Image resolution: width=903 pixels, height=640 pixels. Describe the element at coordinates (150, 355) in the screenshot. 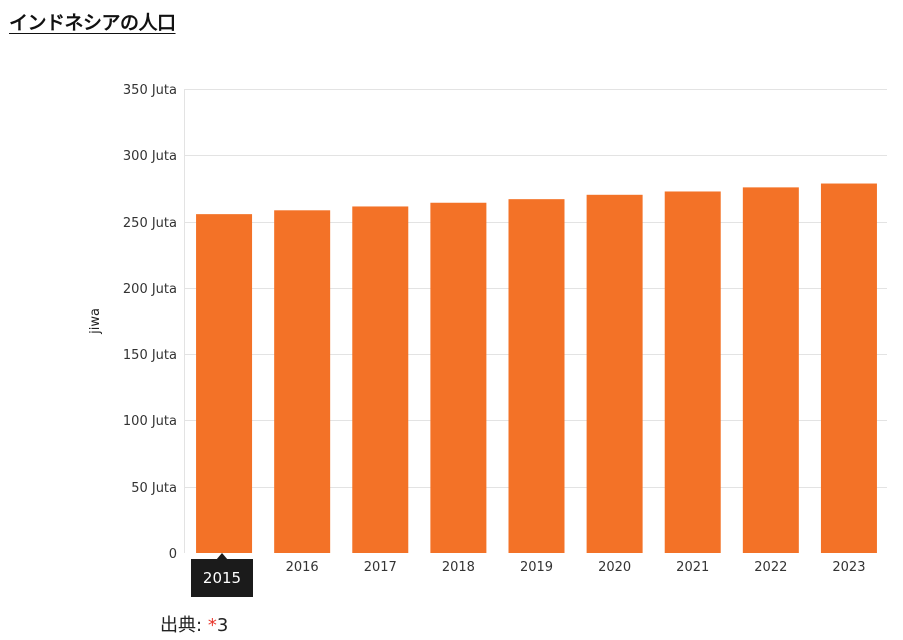

I see `y-tick-label: 150 Juta` at that location.